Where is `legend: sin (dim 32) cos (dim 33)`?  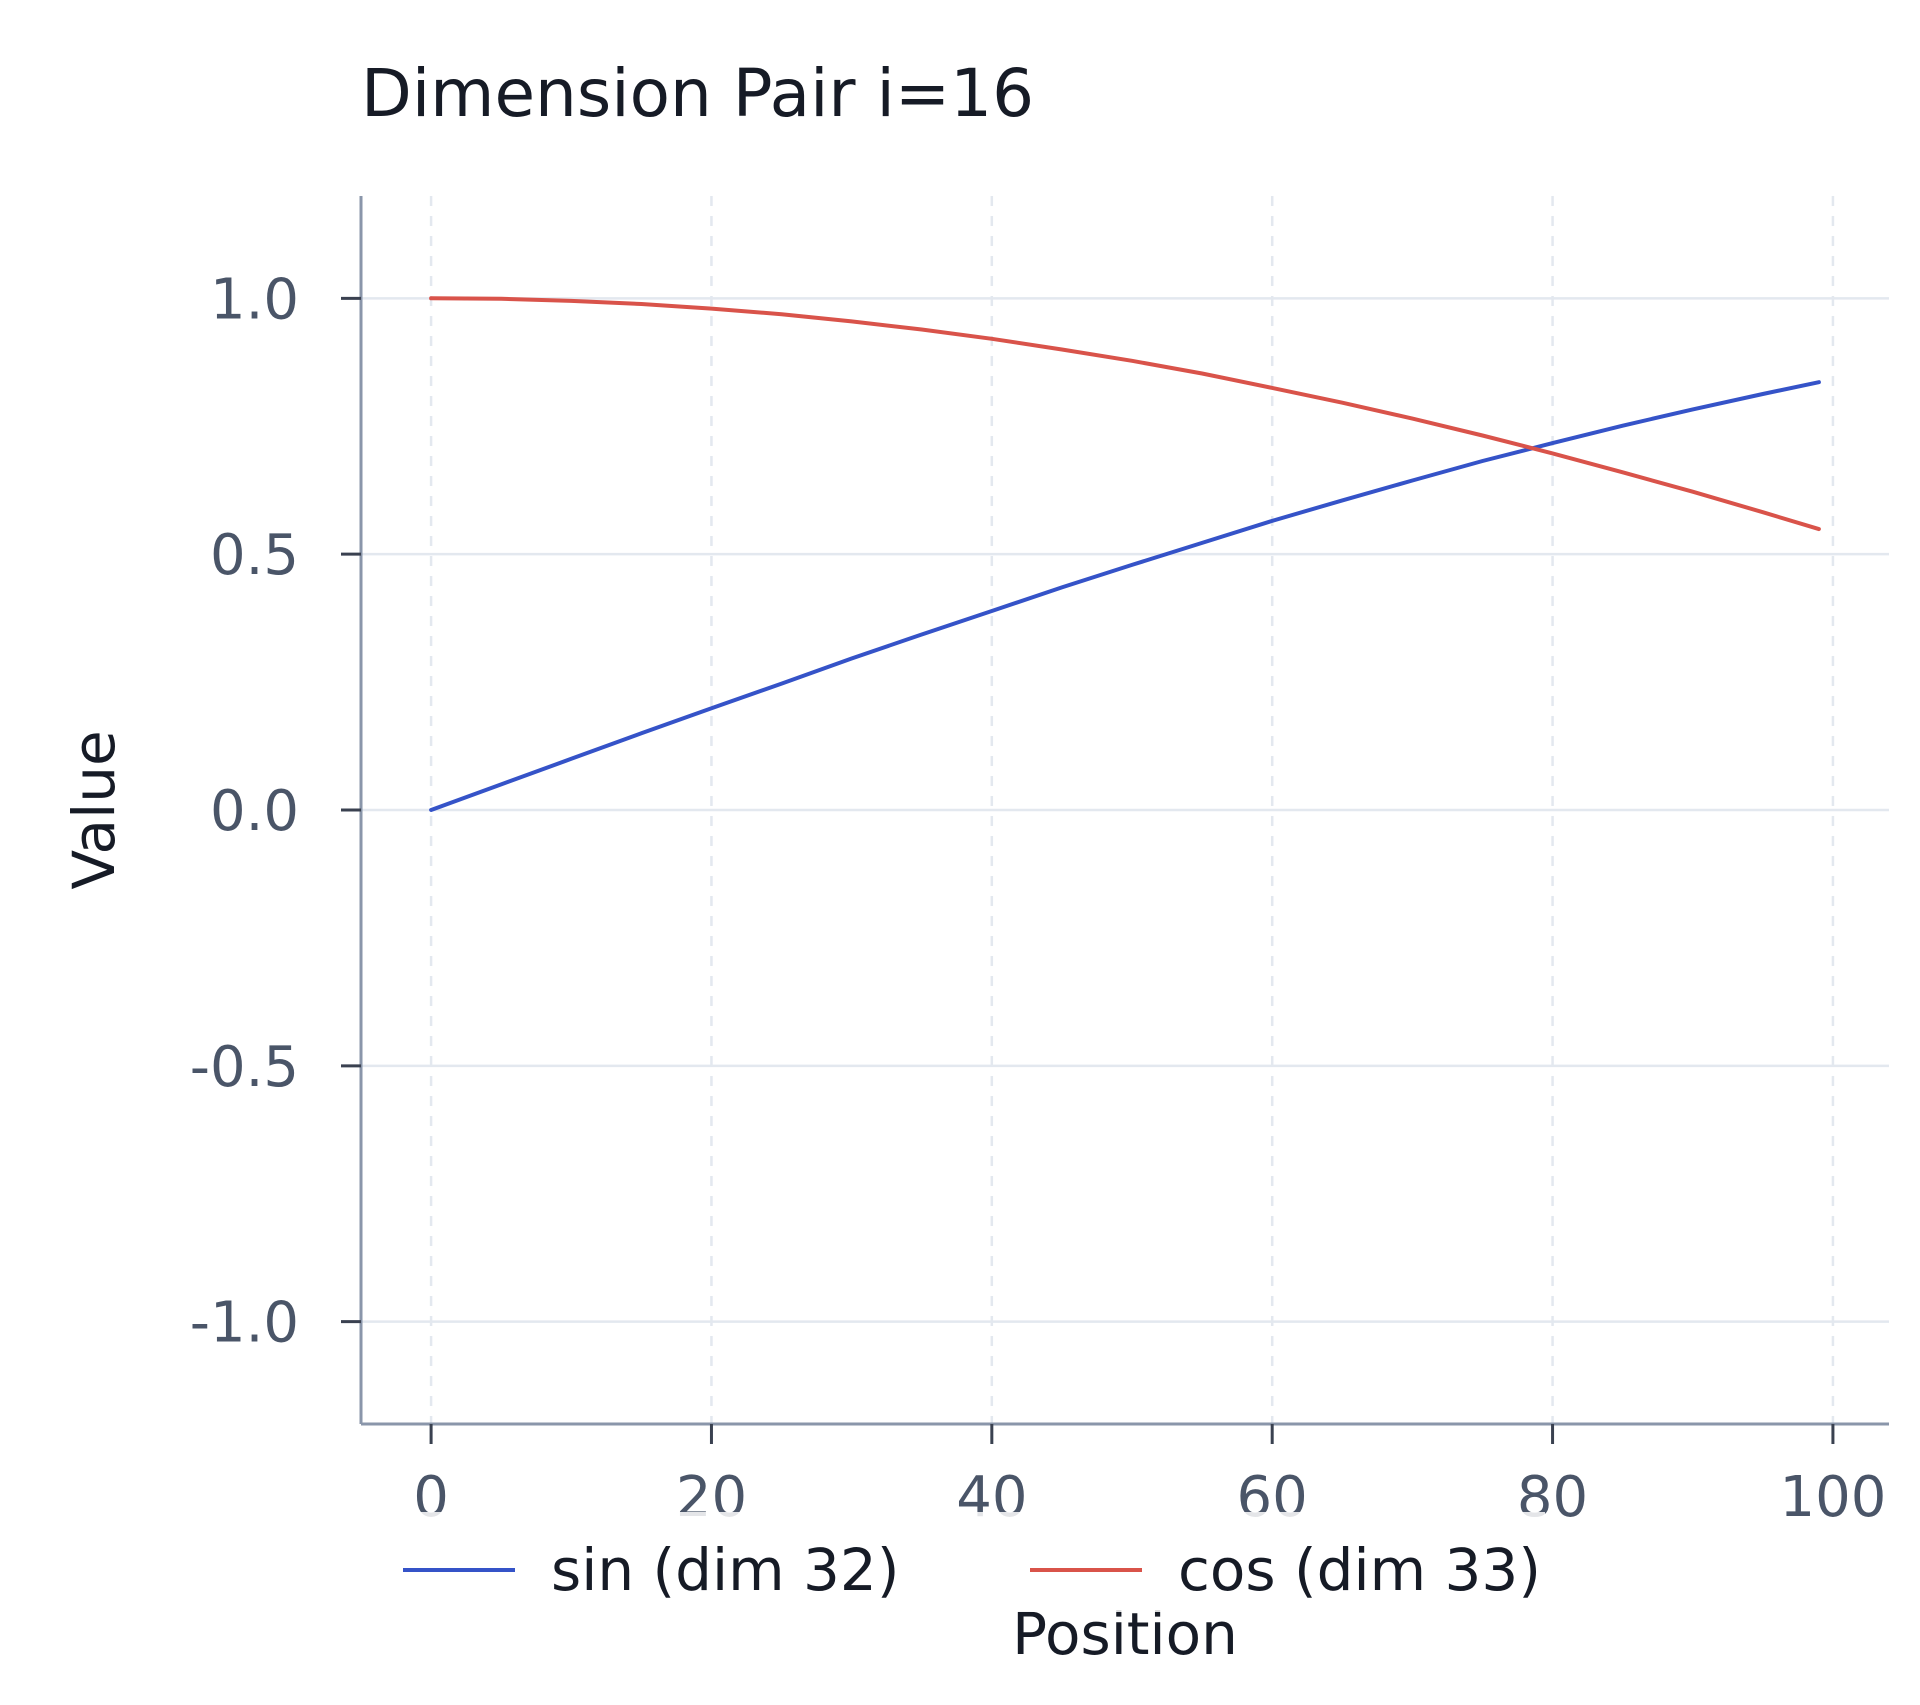 legend: sin (dim 32) cos (dim 33) is located at coordinates (970, 1562).